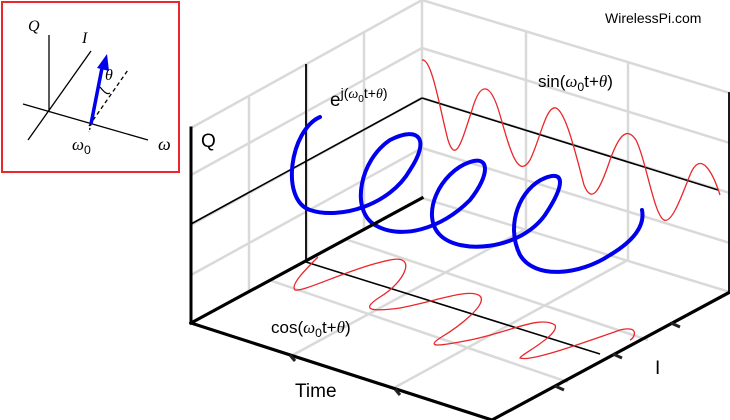 This screenshot has width=730, height=420. I want to click on cosine-label-omega: ω, so click(309, 327).